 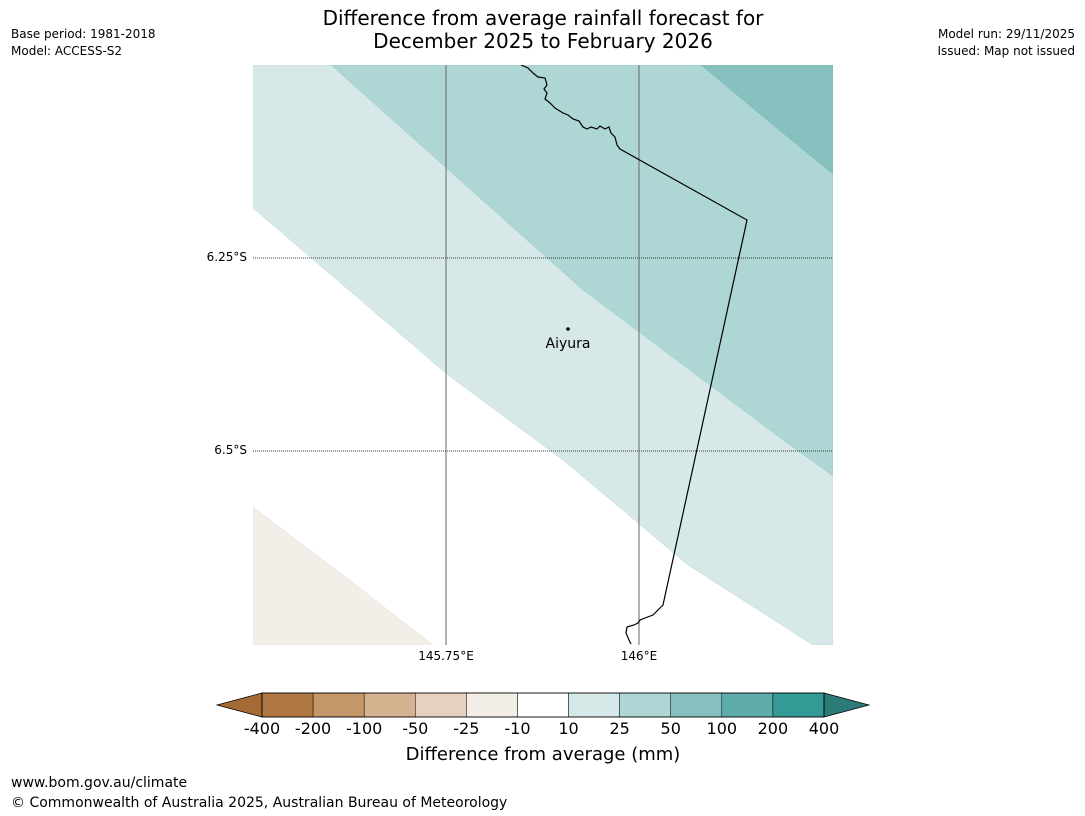 What do you see at coordinates (543, 754) in the screenshot?
I see `colorbar-label: Difference from average (mm)` at bounding box center [543, 754].